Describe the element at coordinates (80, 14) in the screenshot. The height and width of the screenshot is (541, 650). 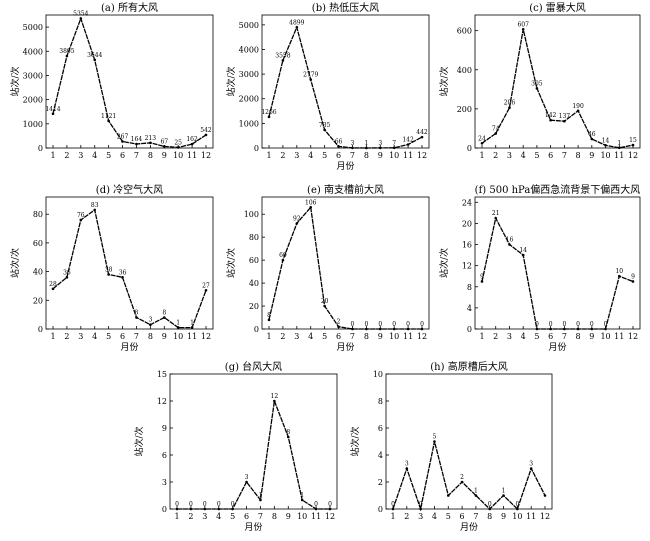
I see `data-label: 5354` at that location.